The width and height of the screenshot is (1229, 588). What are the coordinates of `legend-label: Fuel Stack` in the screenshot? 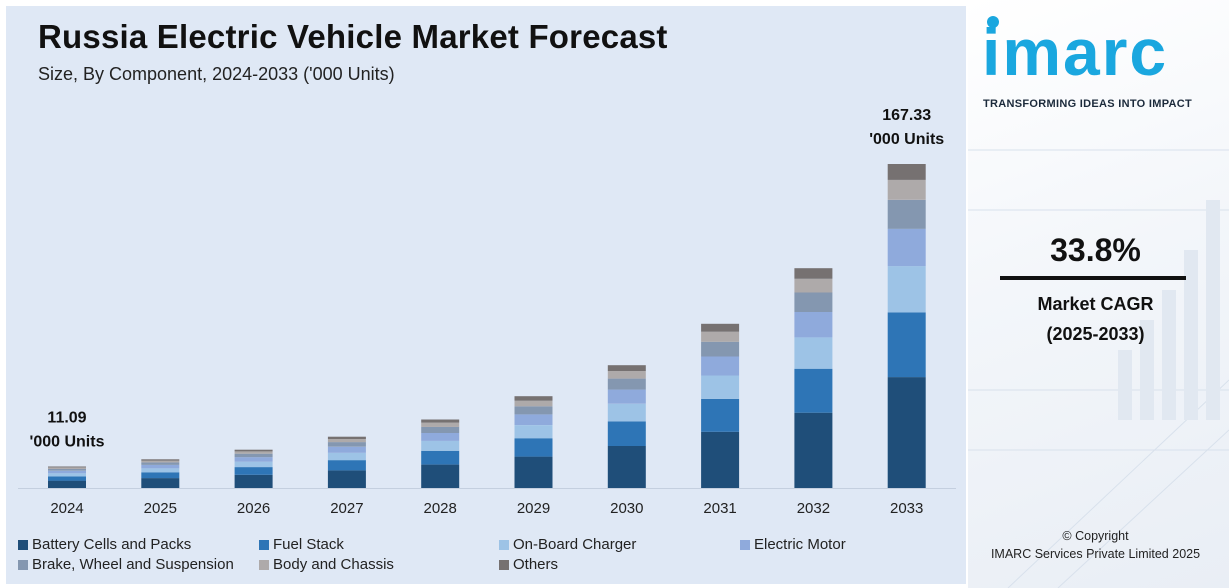 It's located at (308, 544).